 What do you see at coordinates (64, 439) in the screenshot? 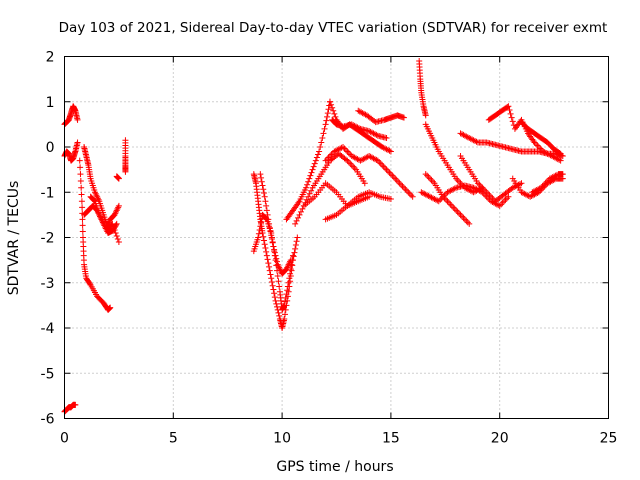
I see `x-tick-label: 0` at bounding box center [64, 439].